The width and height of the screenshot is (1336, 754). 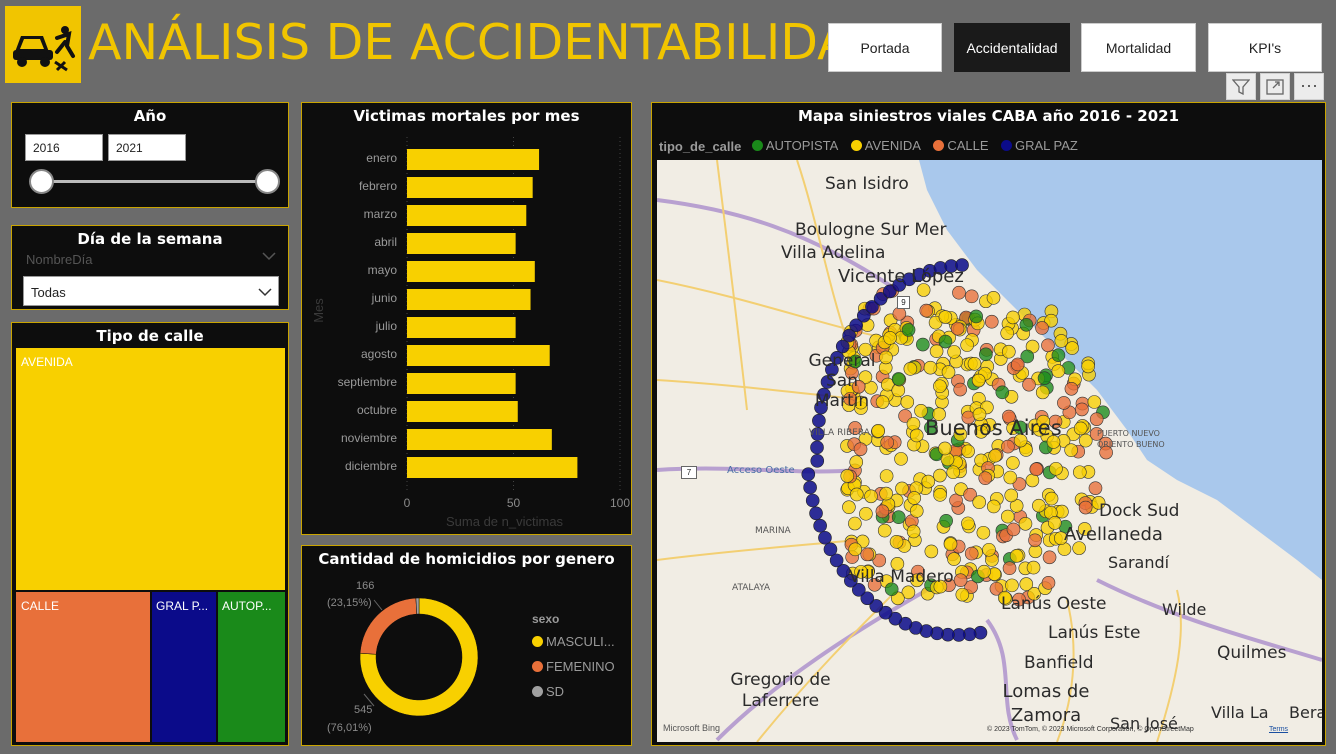 What do you see at coordinates (968, 145) in the screenshot?
I see `legend-label: CALLE` at bounding box center [968, 145].